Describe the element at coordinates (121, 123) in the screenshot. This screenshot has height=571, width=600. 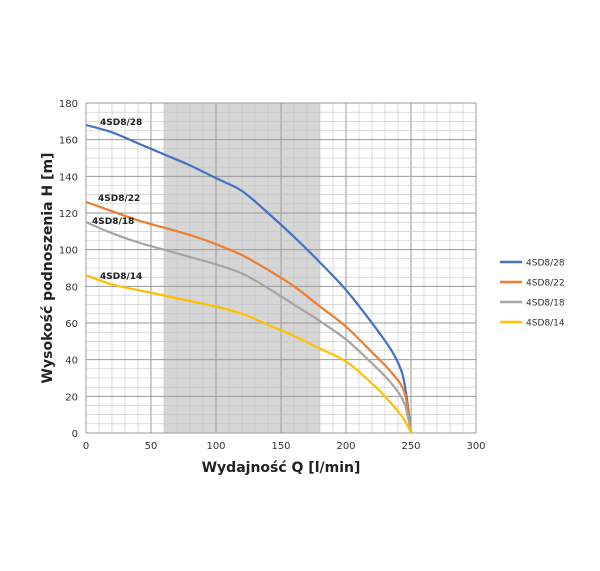
I see `series-label: 4SD8/28` at that location.